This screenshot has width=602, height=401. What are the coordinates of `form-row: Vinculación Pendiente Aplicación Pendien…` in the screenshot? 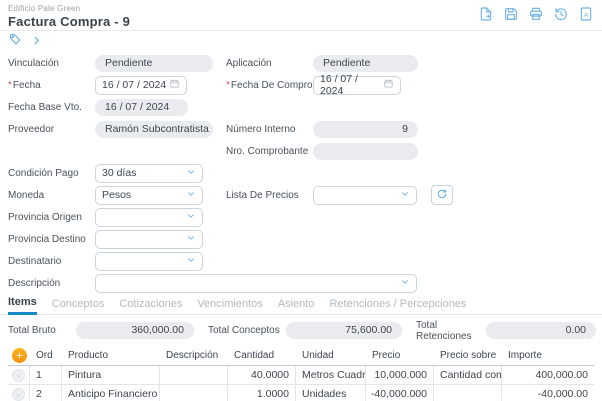 It's located at (301, 63).